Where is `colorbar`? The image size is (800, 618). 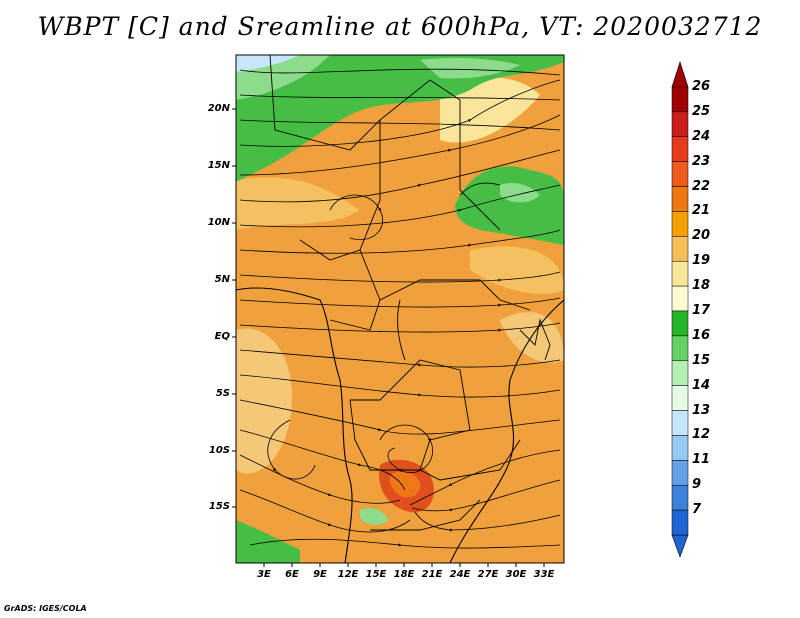 colorbar is located at coordinates (680, 309).